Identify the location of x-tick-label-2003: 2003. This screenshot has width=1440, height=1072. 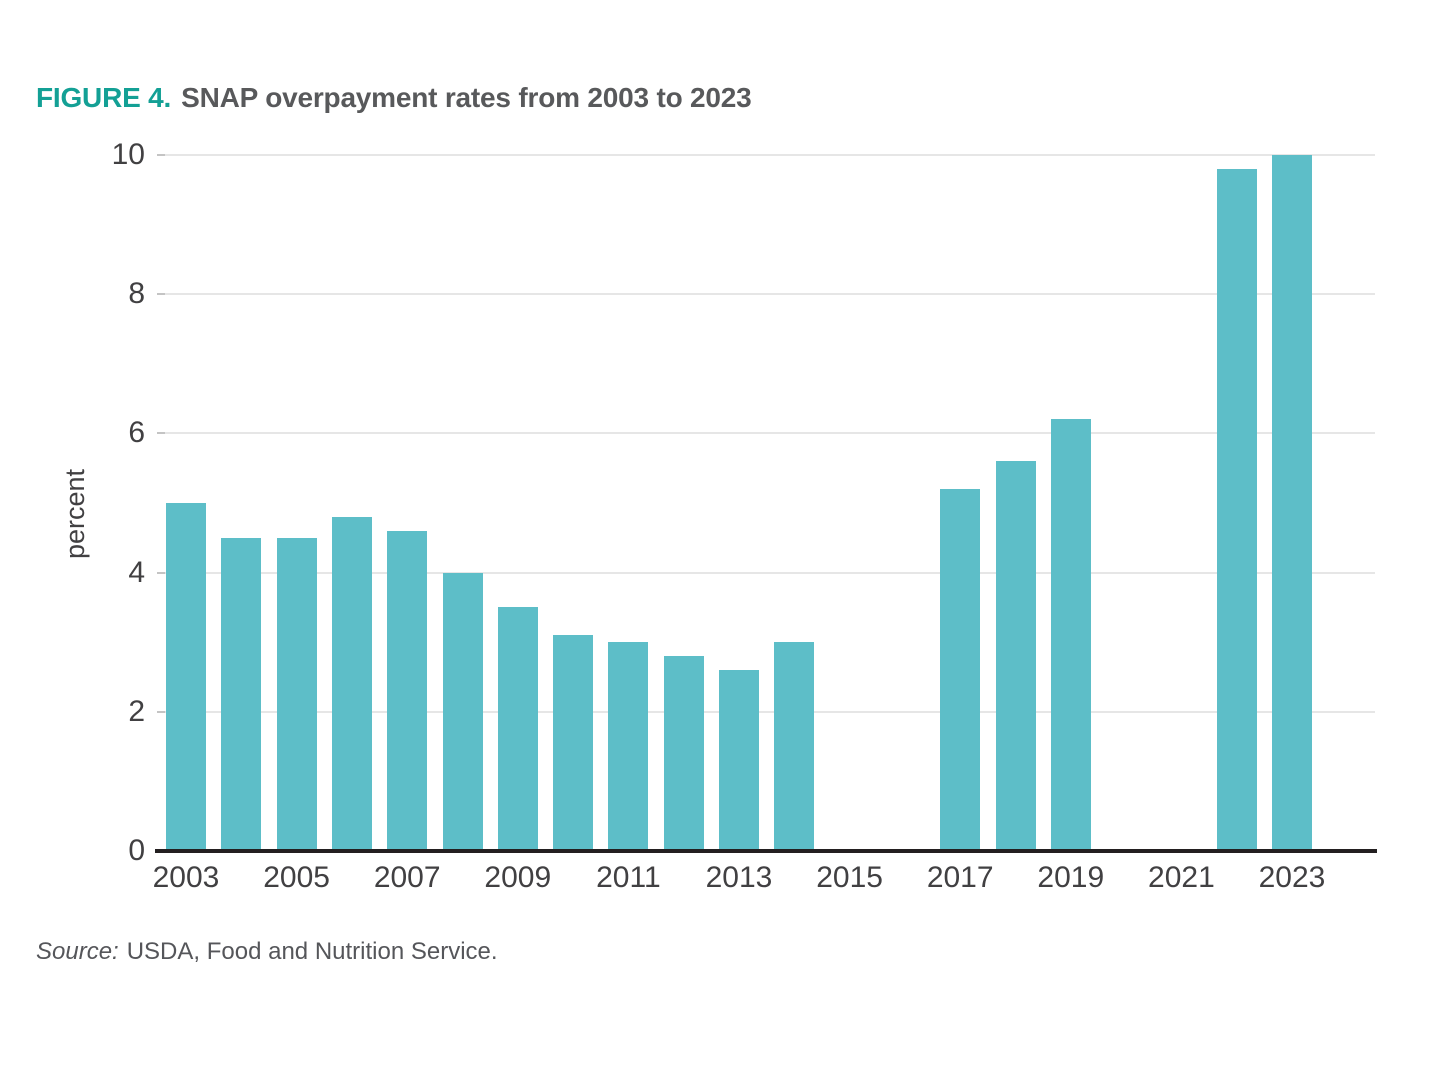
(186, 877).